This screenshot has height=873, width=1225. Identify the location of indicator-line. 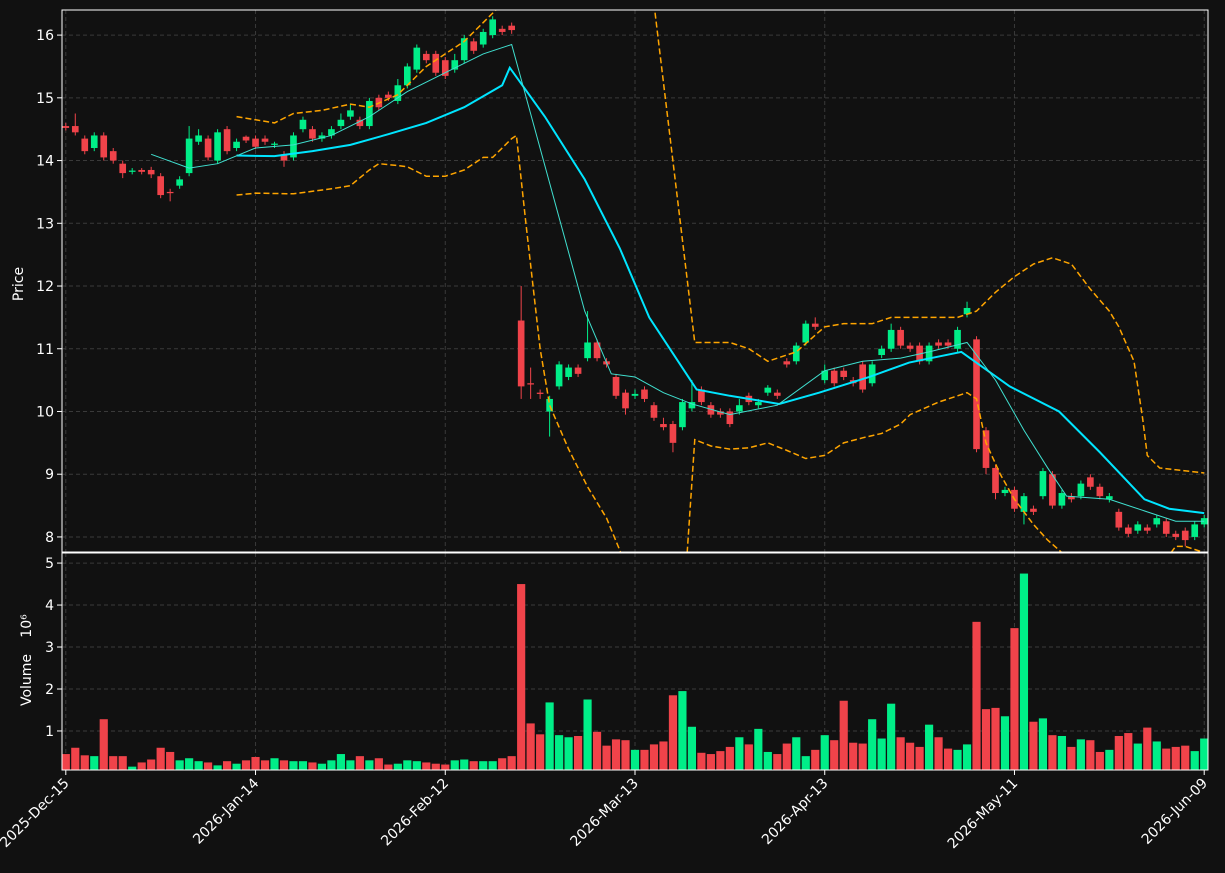
(874, 471).